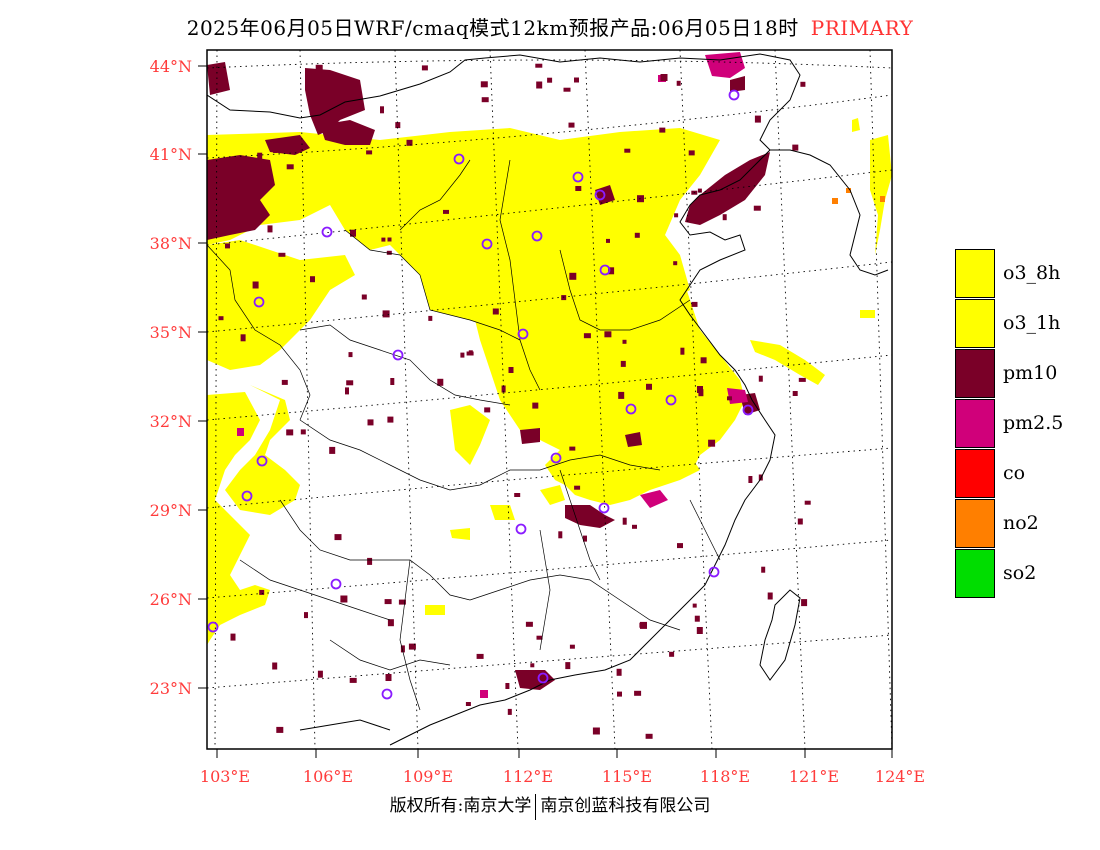 Image resolution: width=1100 pixels, height=850 pixels. I want to click on no2-regions, so click(858, 196).